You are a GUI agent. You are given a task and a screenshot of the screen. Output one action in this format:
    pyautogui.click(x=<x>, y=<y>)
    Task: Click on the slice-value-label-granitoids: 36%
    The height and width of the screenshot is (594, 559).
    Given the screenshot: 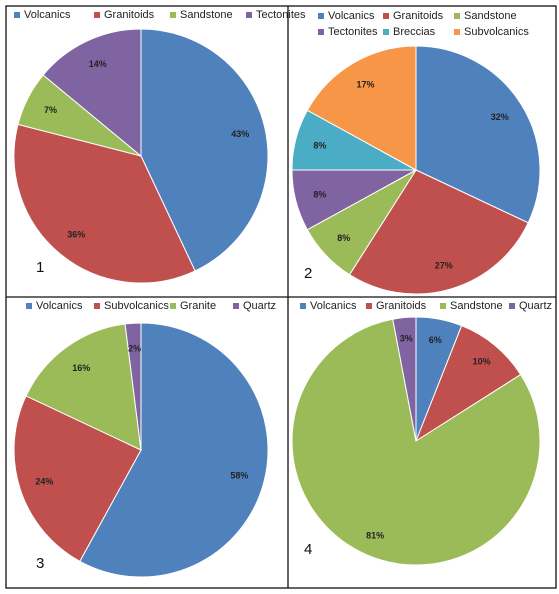 What is the action you would take?
    pyautogui.click(x=76, y=234)
    